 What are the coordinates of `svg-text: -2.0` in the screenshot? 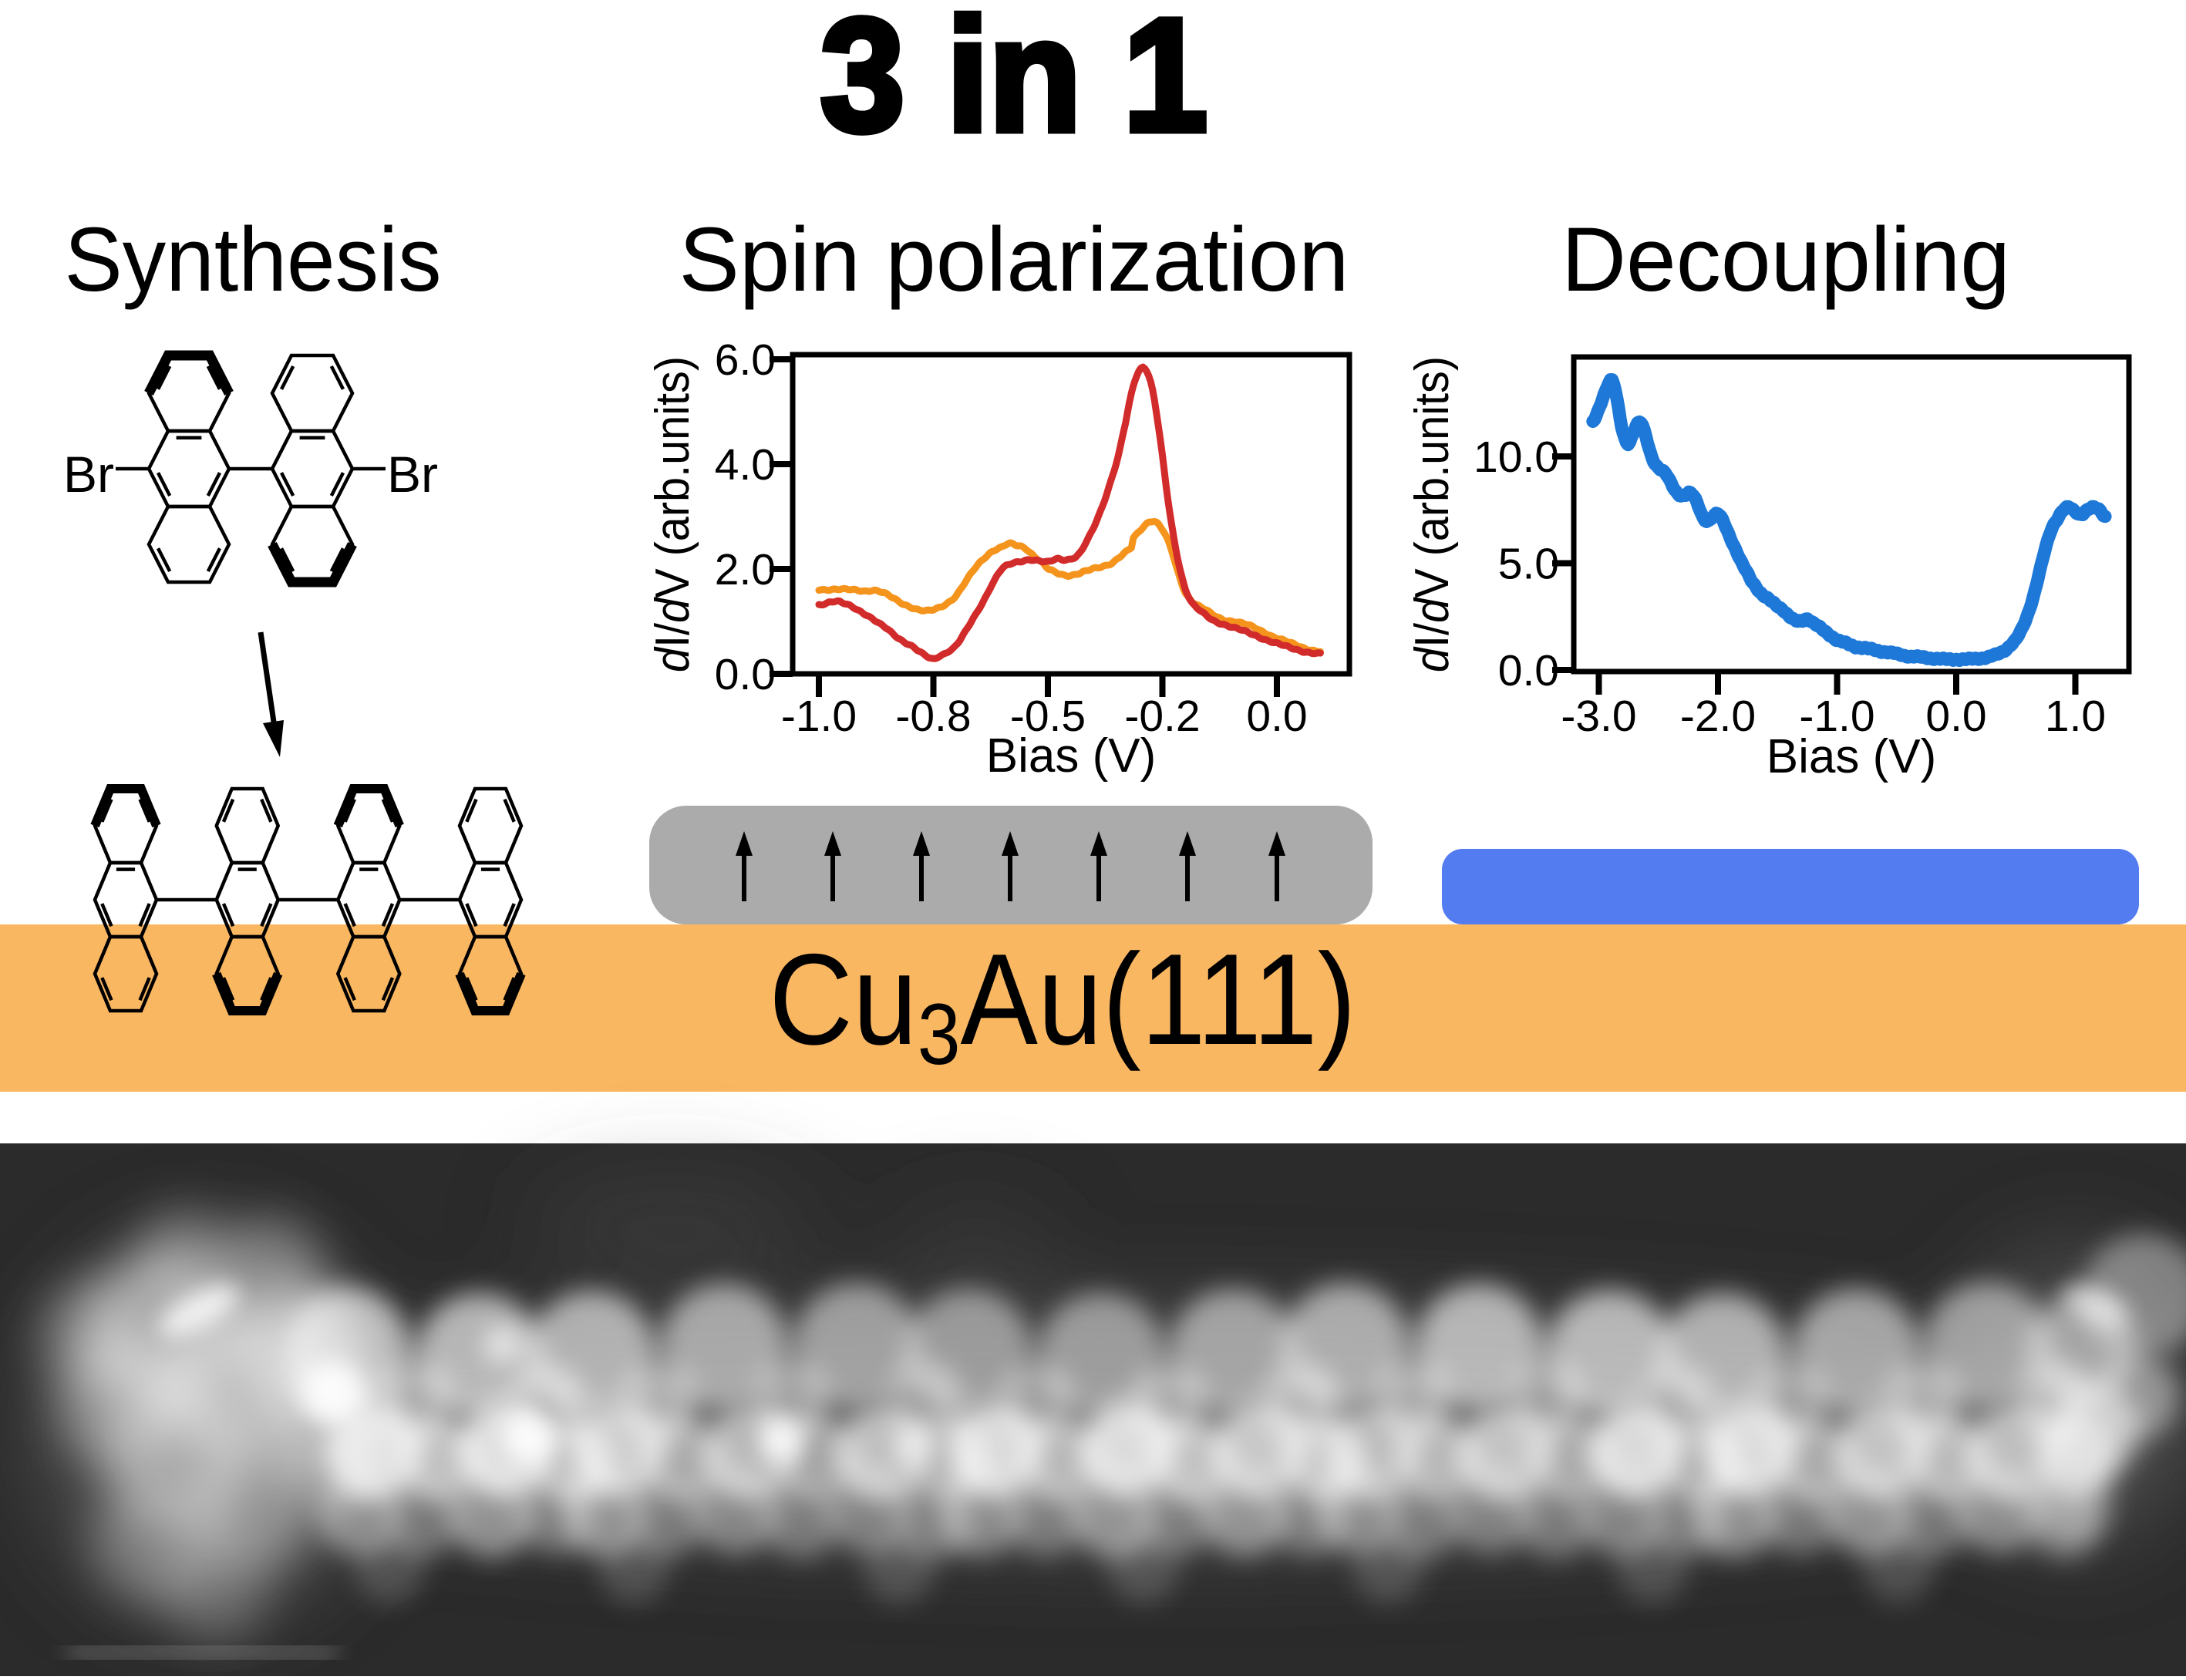 It's located at (1718, 716).